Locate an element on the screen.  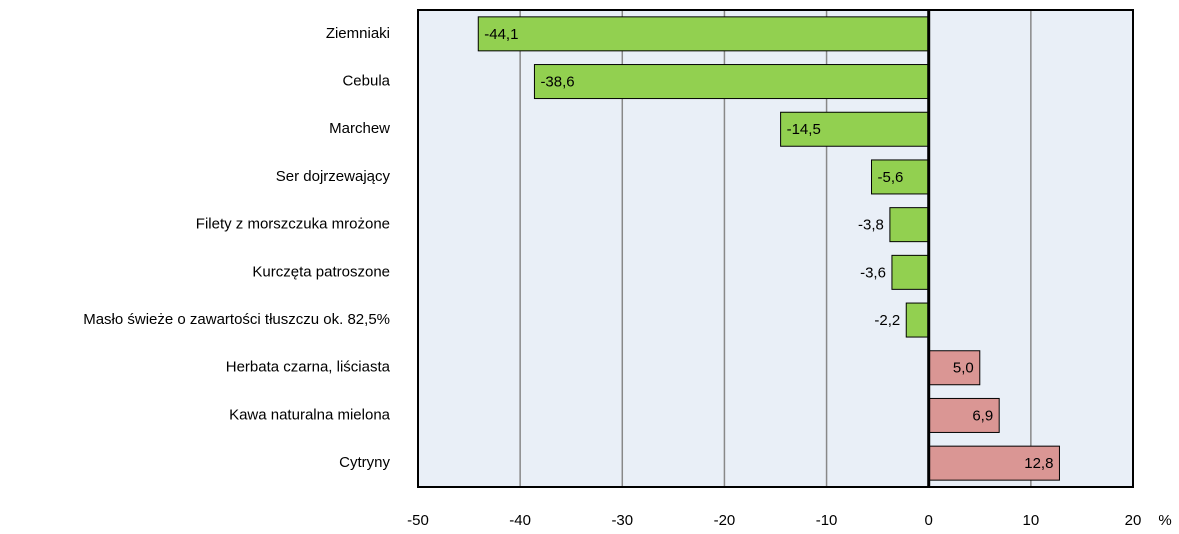
y-tick-label: Herbata czarna, liściasta is located at coordinates (308, 367).